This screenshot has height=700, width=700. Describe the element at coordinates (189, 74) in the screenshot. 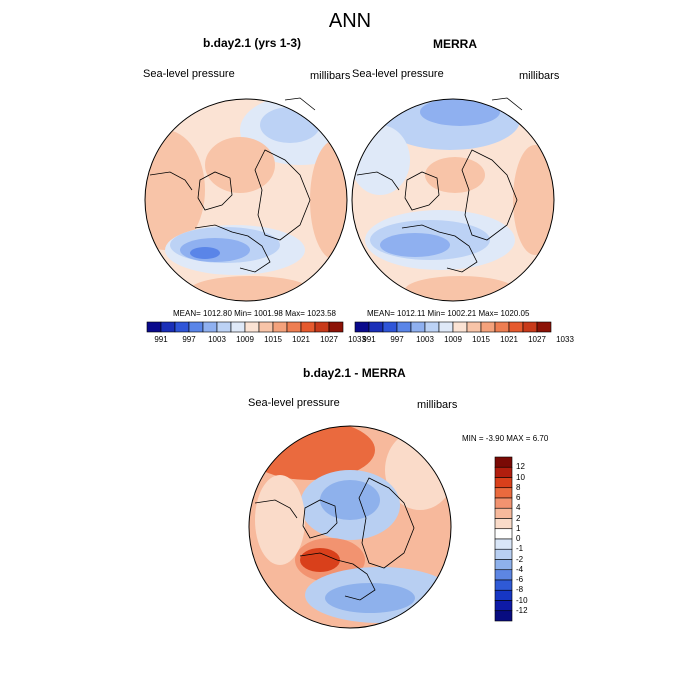

I see `panel-1-variable: Sea-level pressure` at that location.